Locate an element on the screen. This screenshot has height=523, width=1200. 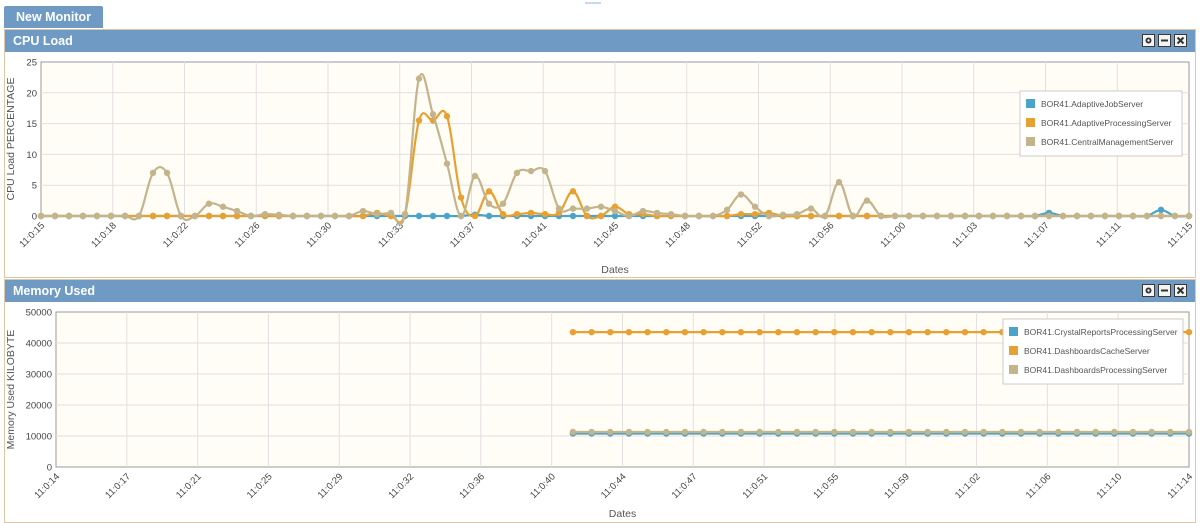
x-tick-label: 11:0:41 is located at coordinates (535, 235).